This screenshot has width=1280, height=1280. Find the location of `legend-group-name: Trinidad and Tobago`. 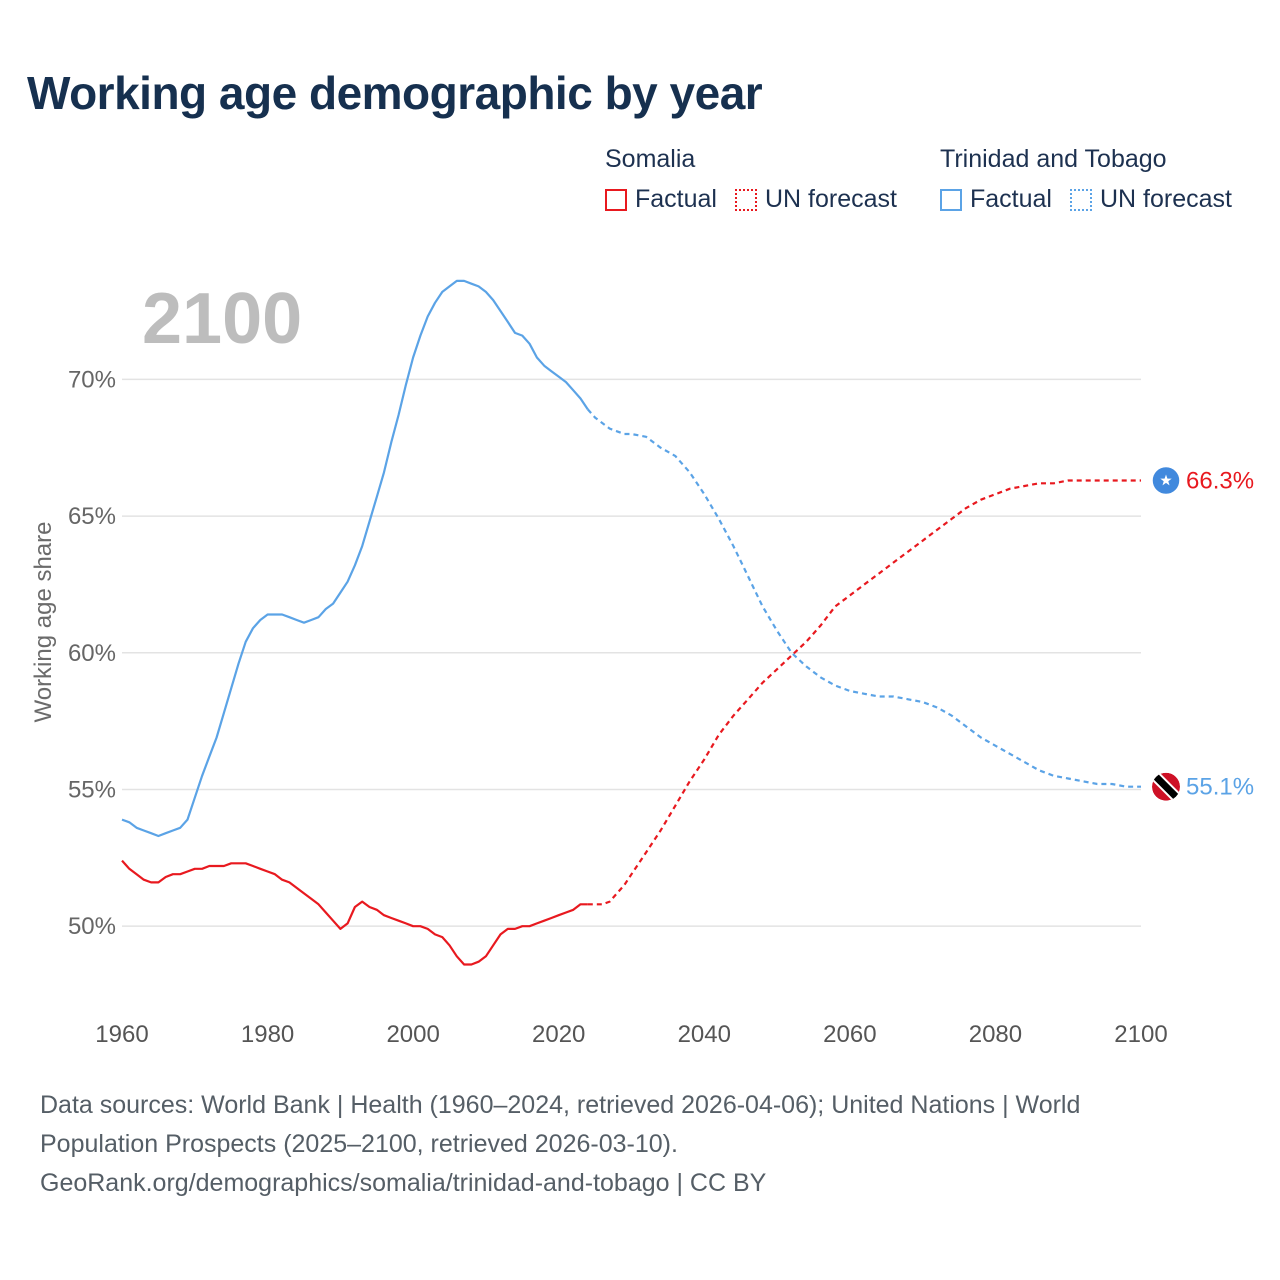

legend-group-name: Trinidad and Tobago is located at coordinates (1053, 159).